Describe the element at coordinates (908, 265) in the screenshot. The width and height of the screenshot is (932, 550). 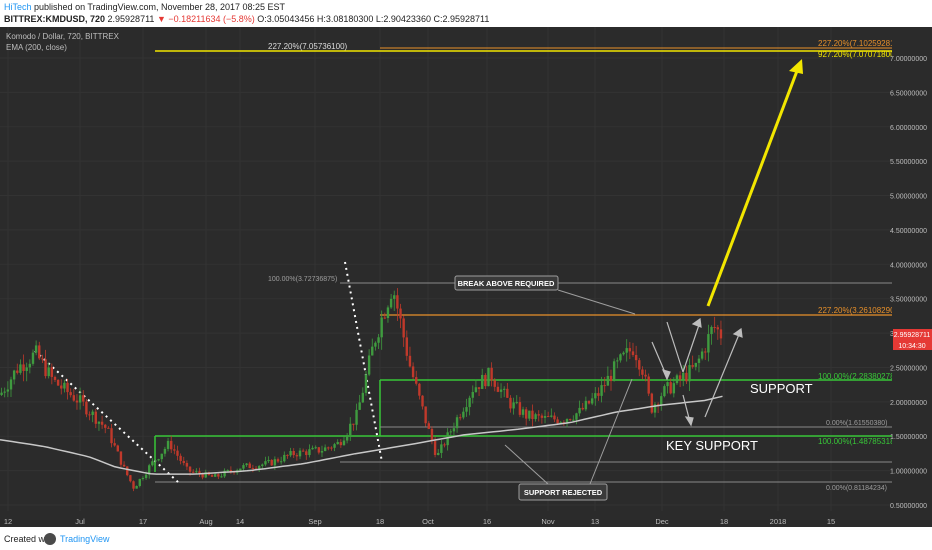
I see `price-tick-label: 4.00000000` at that location.